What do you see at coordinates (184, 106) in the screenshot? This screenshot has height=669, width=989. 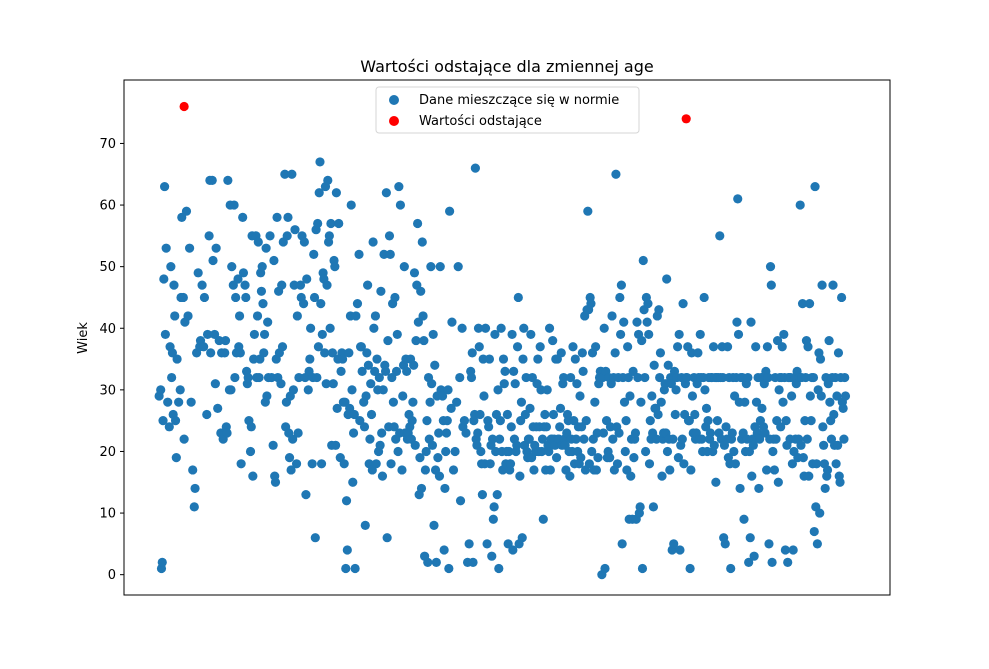 I see `data-point-outlier` at bounding box center [184, 106].